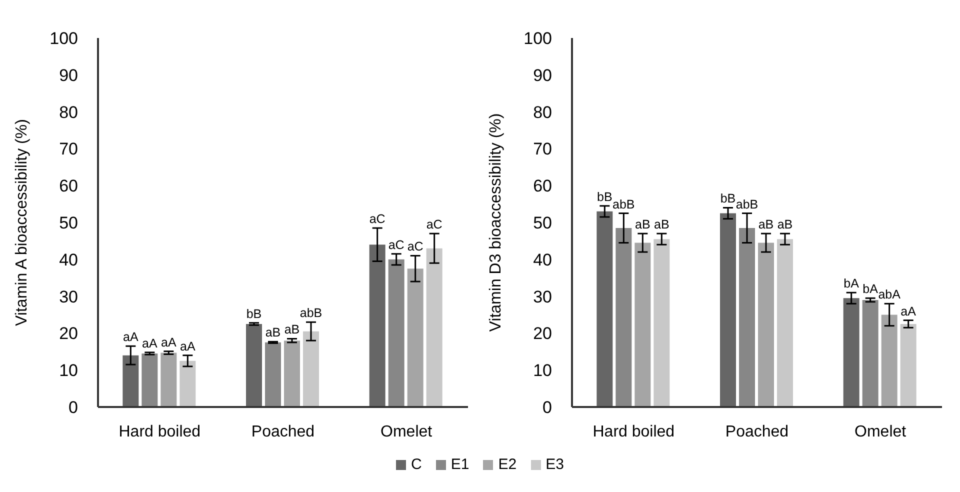  I want to click on data-label: abA, so click(890, 295).